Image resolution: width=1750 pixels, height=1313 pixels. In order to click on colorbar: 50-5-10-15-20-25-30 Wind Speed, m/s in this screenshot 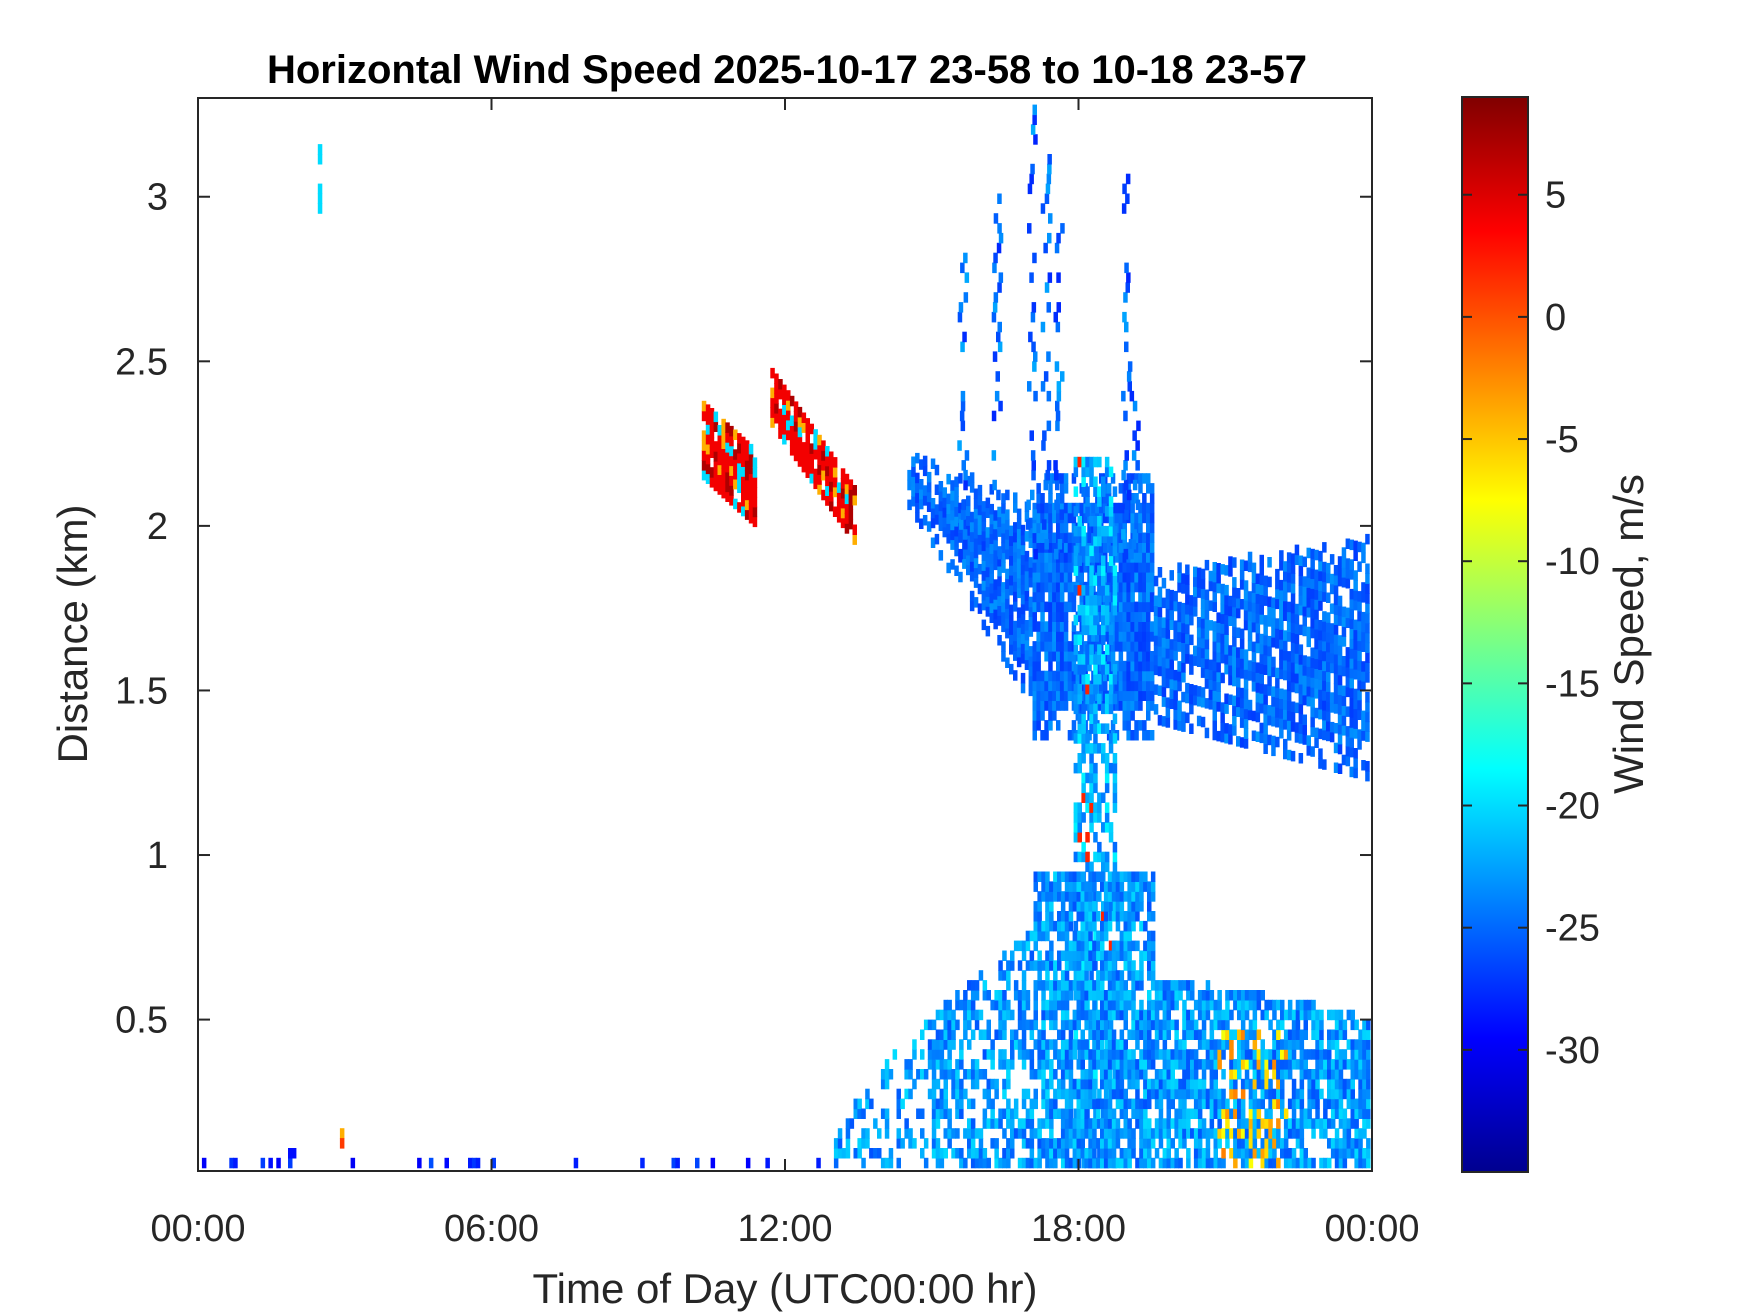, I will do `click(1556, 634)`.